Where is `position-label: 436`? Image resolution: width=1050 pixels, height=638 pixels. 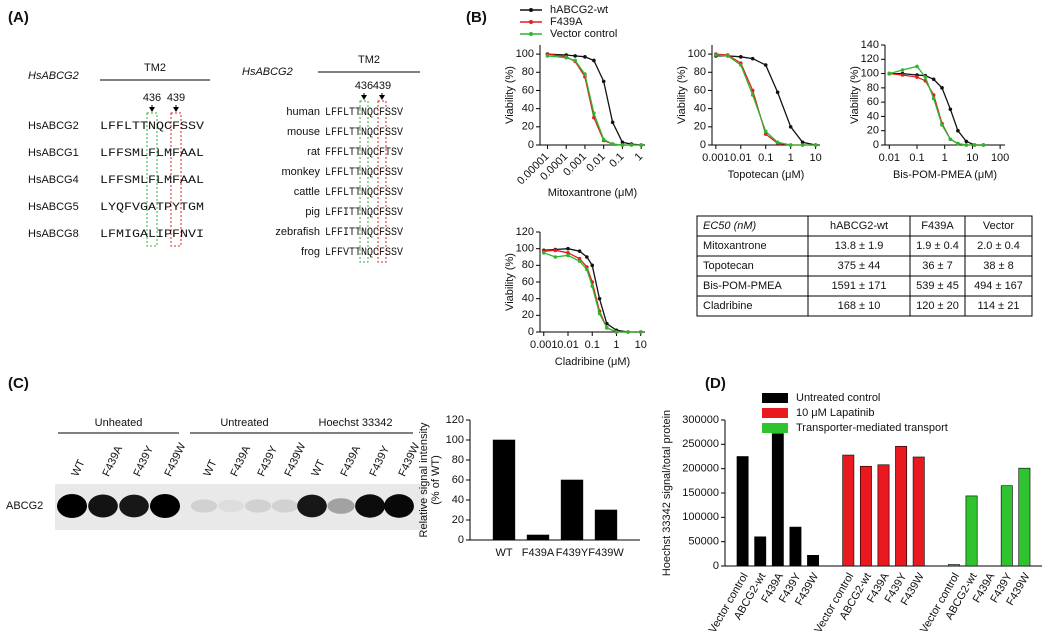
position-label: 436 is located at coordinates (364, 86).